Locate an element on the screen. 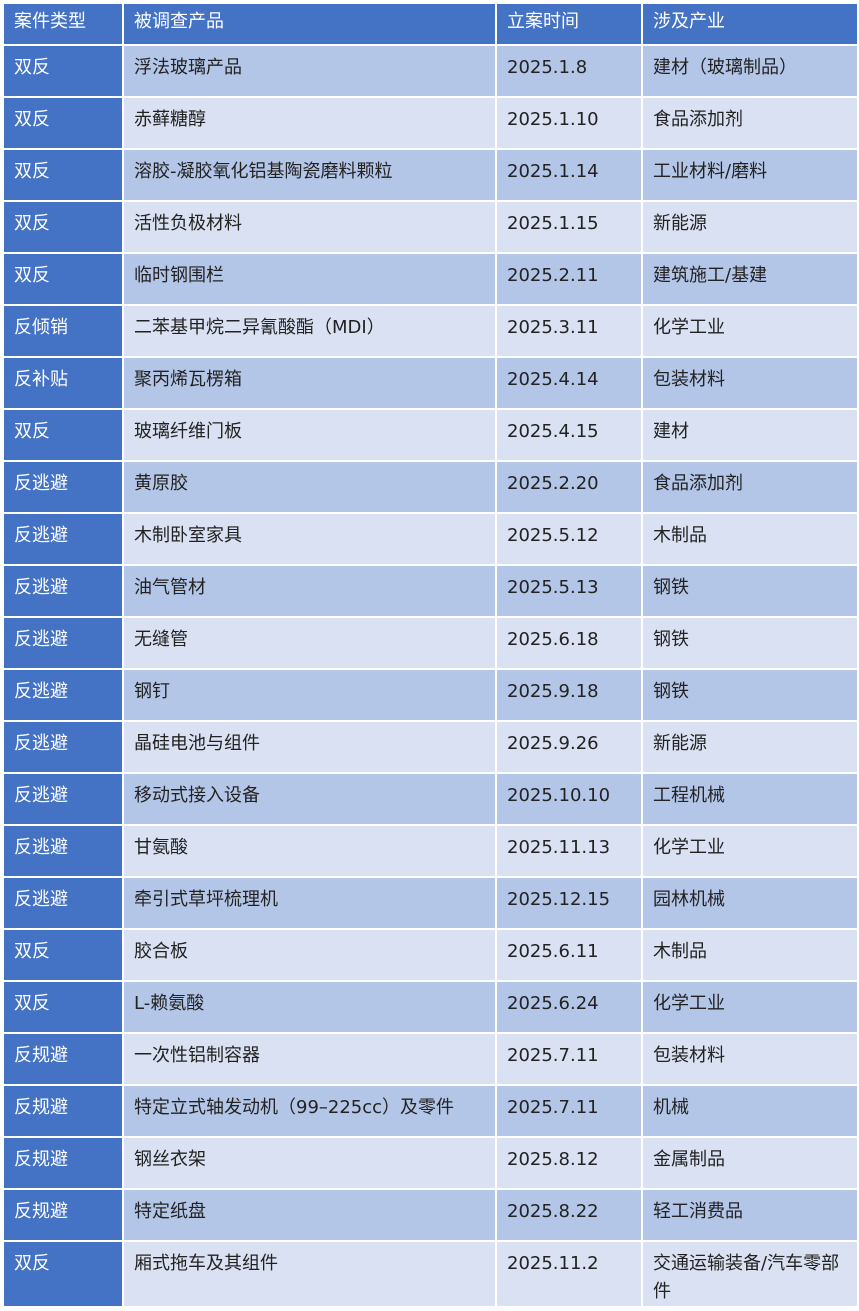 The width and height of the screenshot is (859, 1311). date-cell: 2025.5.12 is located at coordinates (569, 539).